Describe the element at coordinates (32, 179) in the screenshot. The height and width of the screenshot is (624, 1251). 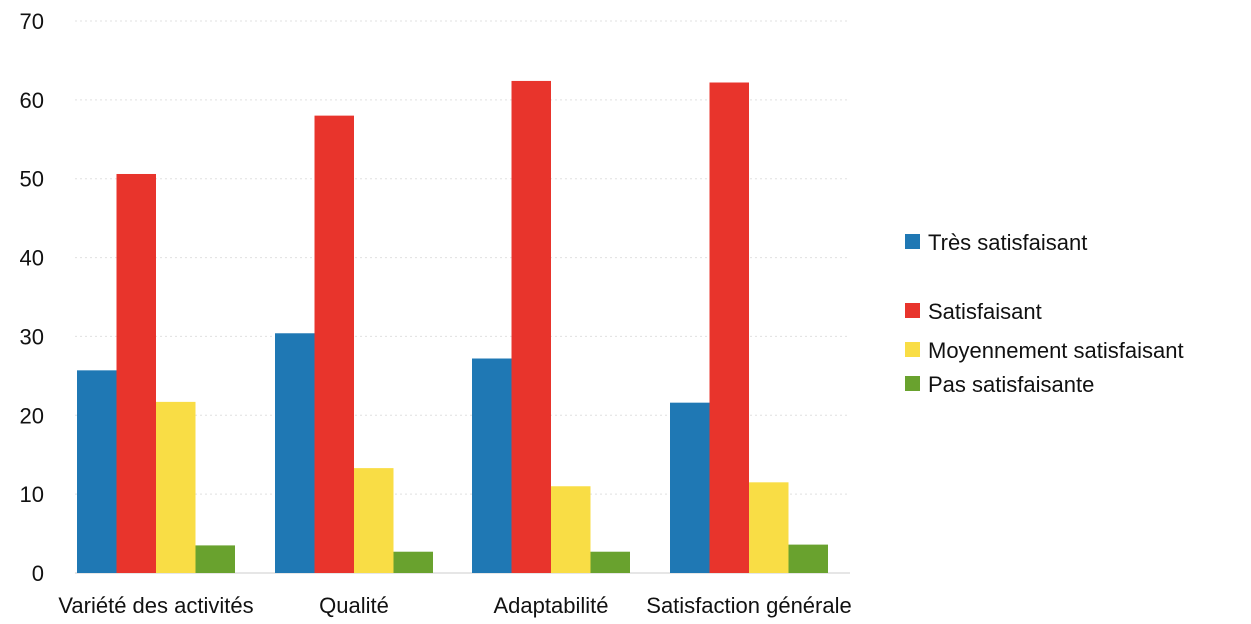
I see `y-tick-label: 50` at that location.